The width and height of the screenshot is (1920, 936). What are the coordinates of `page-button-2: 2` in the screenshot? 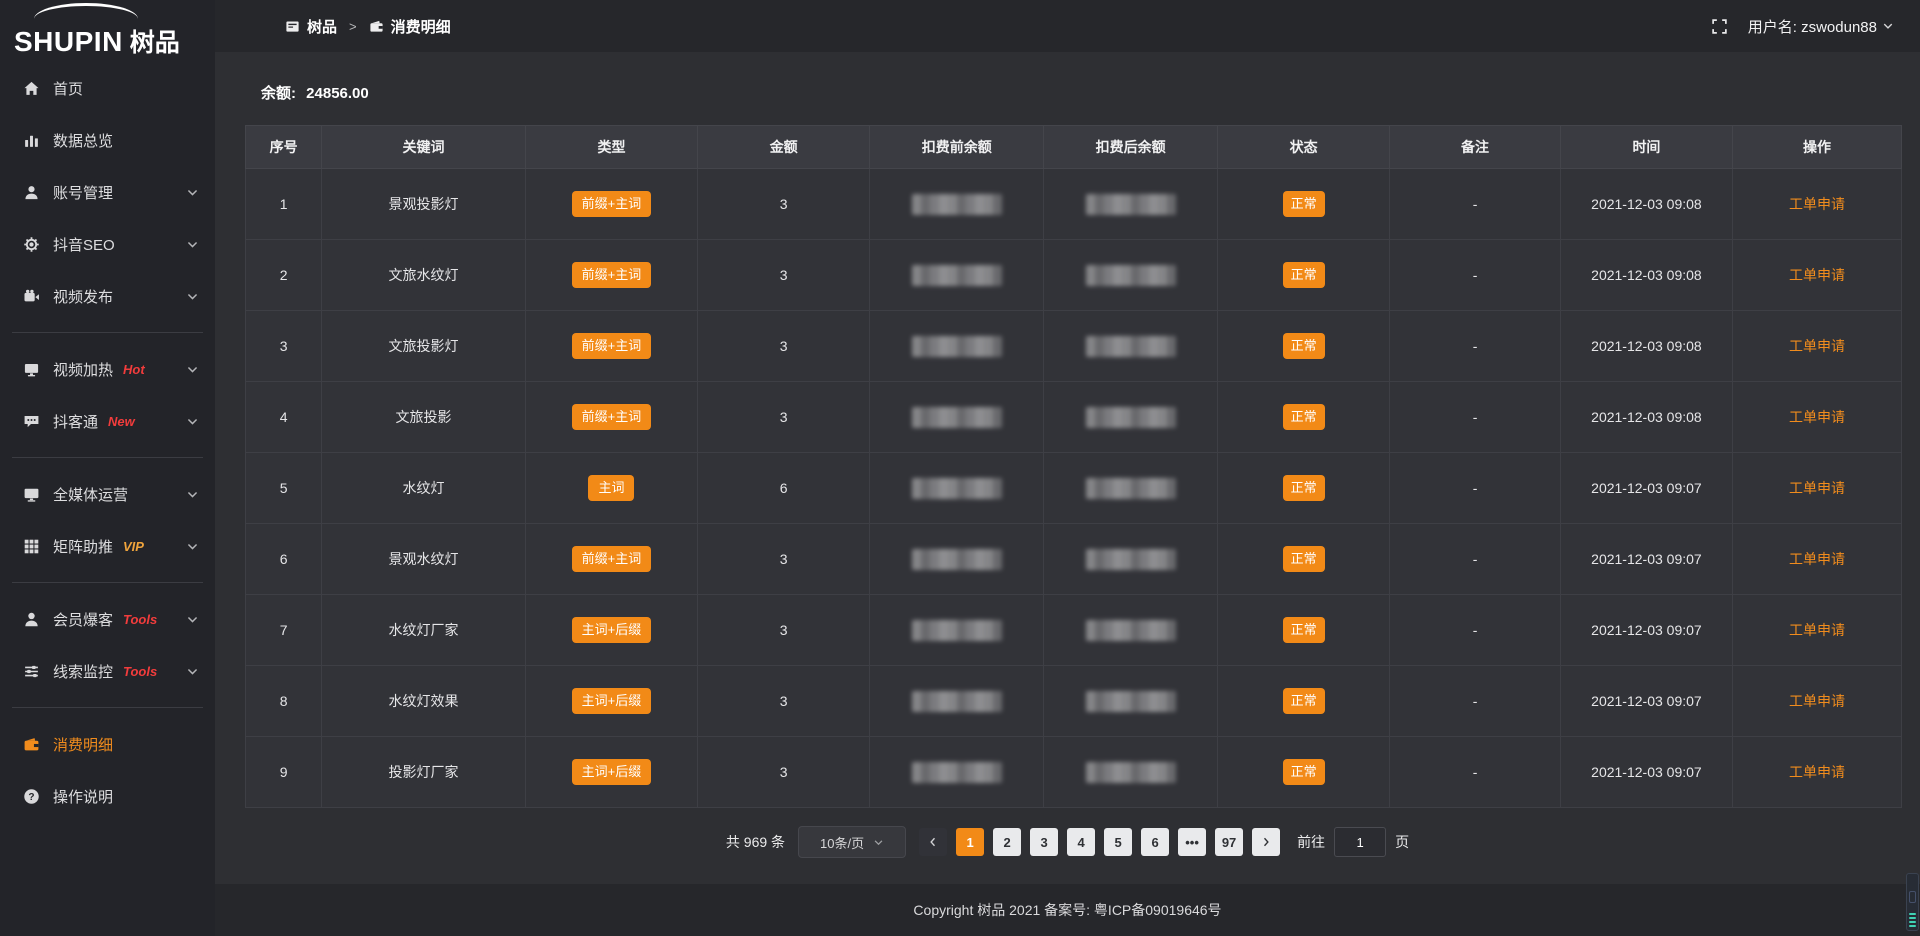 It's located at (1007, 842).